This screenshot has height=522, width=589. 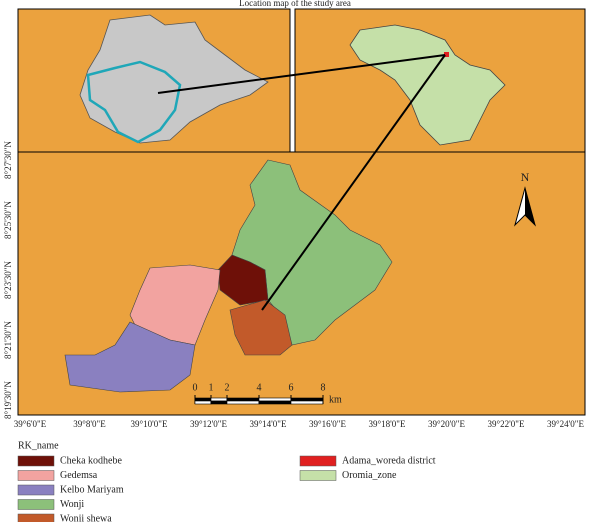 I want to click on longitude-label: 39°20'0"E, so click(x=446, y=424).